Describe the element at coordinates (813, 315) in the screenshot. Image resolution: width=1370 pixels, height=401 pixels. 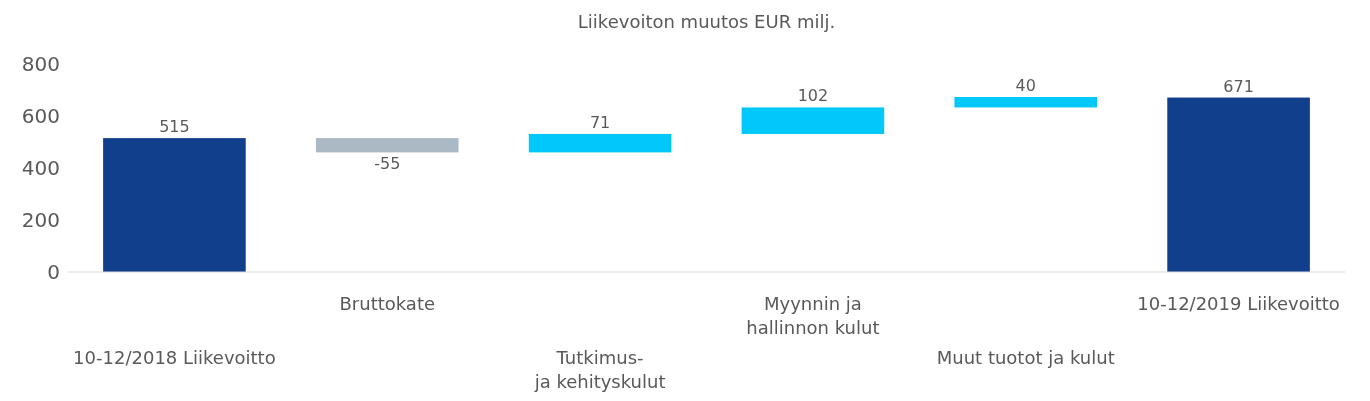
I see `x-tick-label: Myynnin ja hallinnon kulut` at that location.